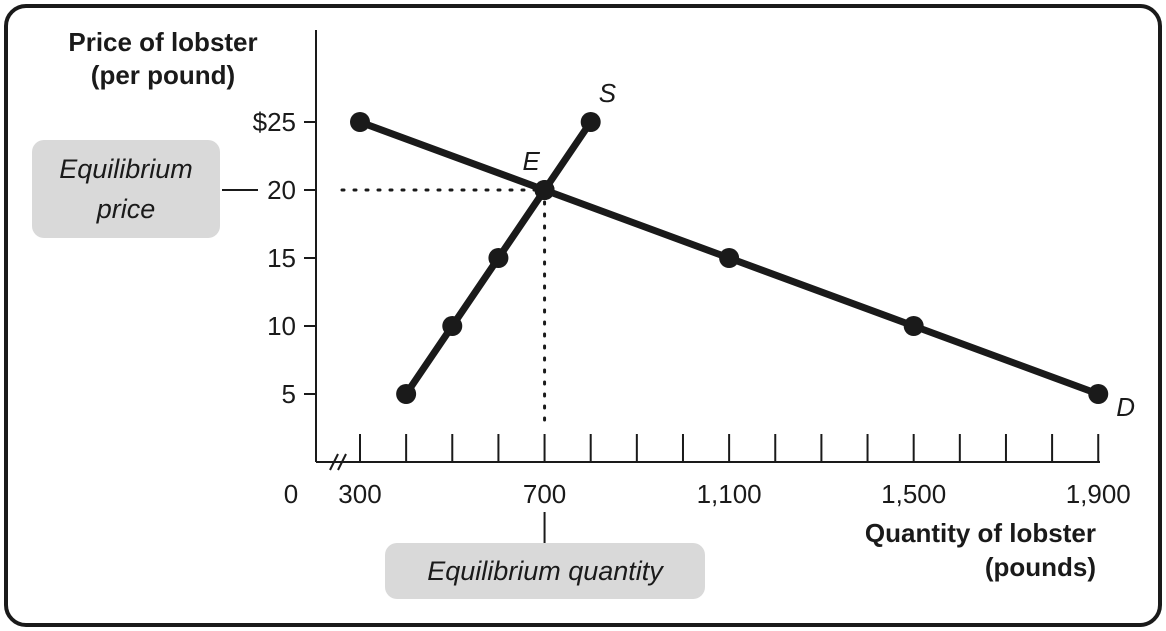 The height and width of the screenshot is (631, 1166). I want to click on x-tick-label: 300, so click(359, 494).